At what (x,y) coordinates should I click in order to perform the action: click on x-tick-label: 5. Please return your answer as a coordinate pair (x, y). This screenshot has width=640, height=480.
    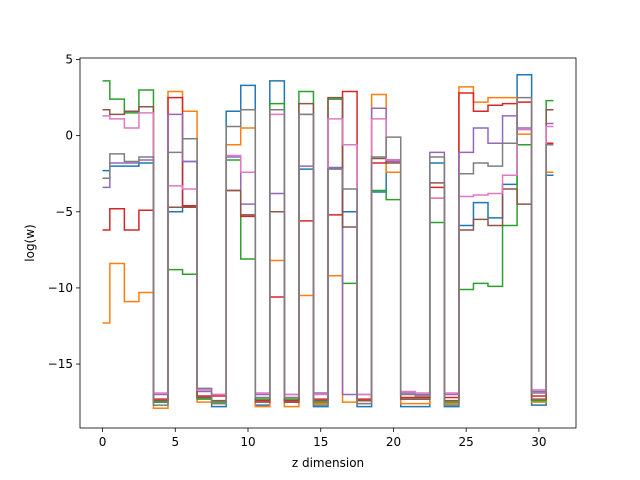
    Looking at the image, I should click on (175, 442).